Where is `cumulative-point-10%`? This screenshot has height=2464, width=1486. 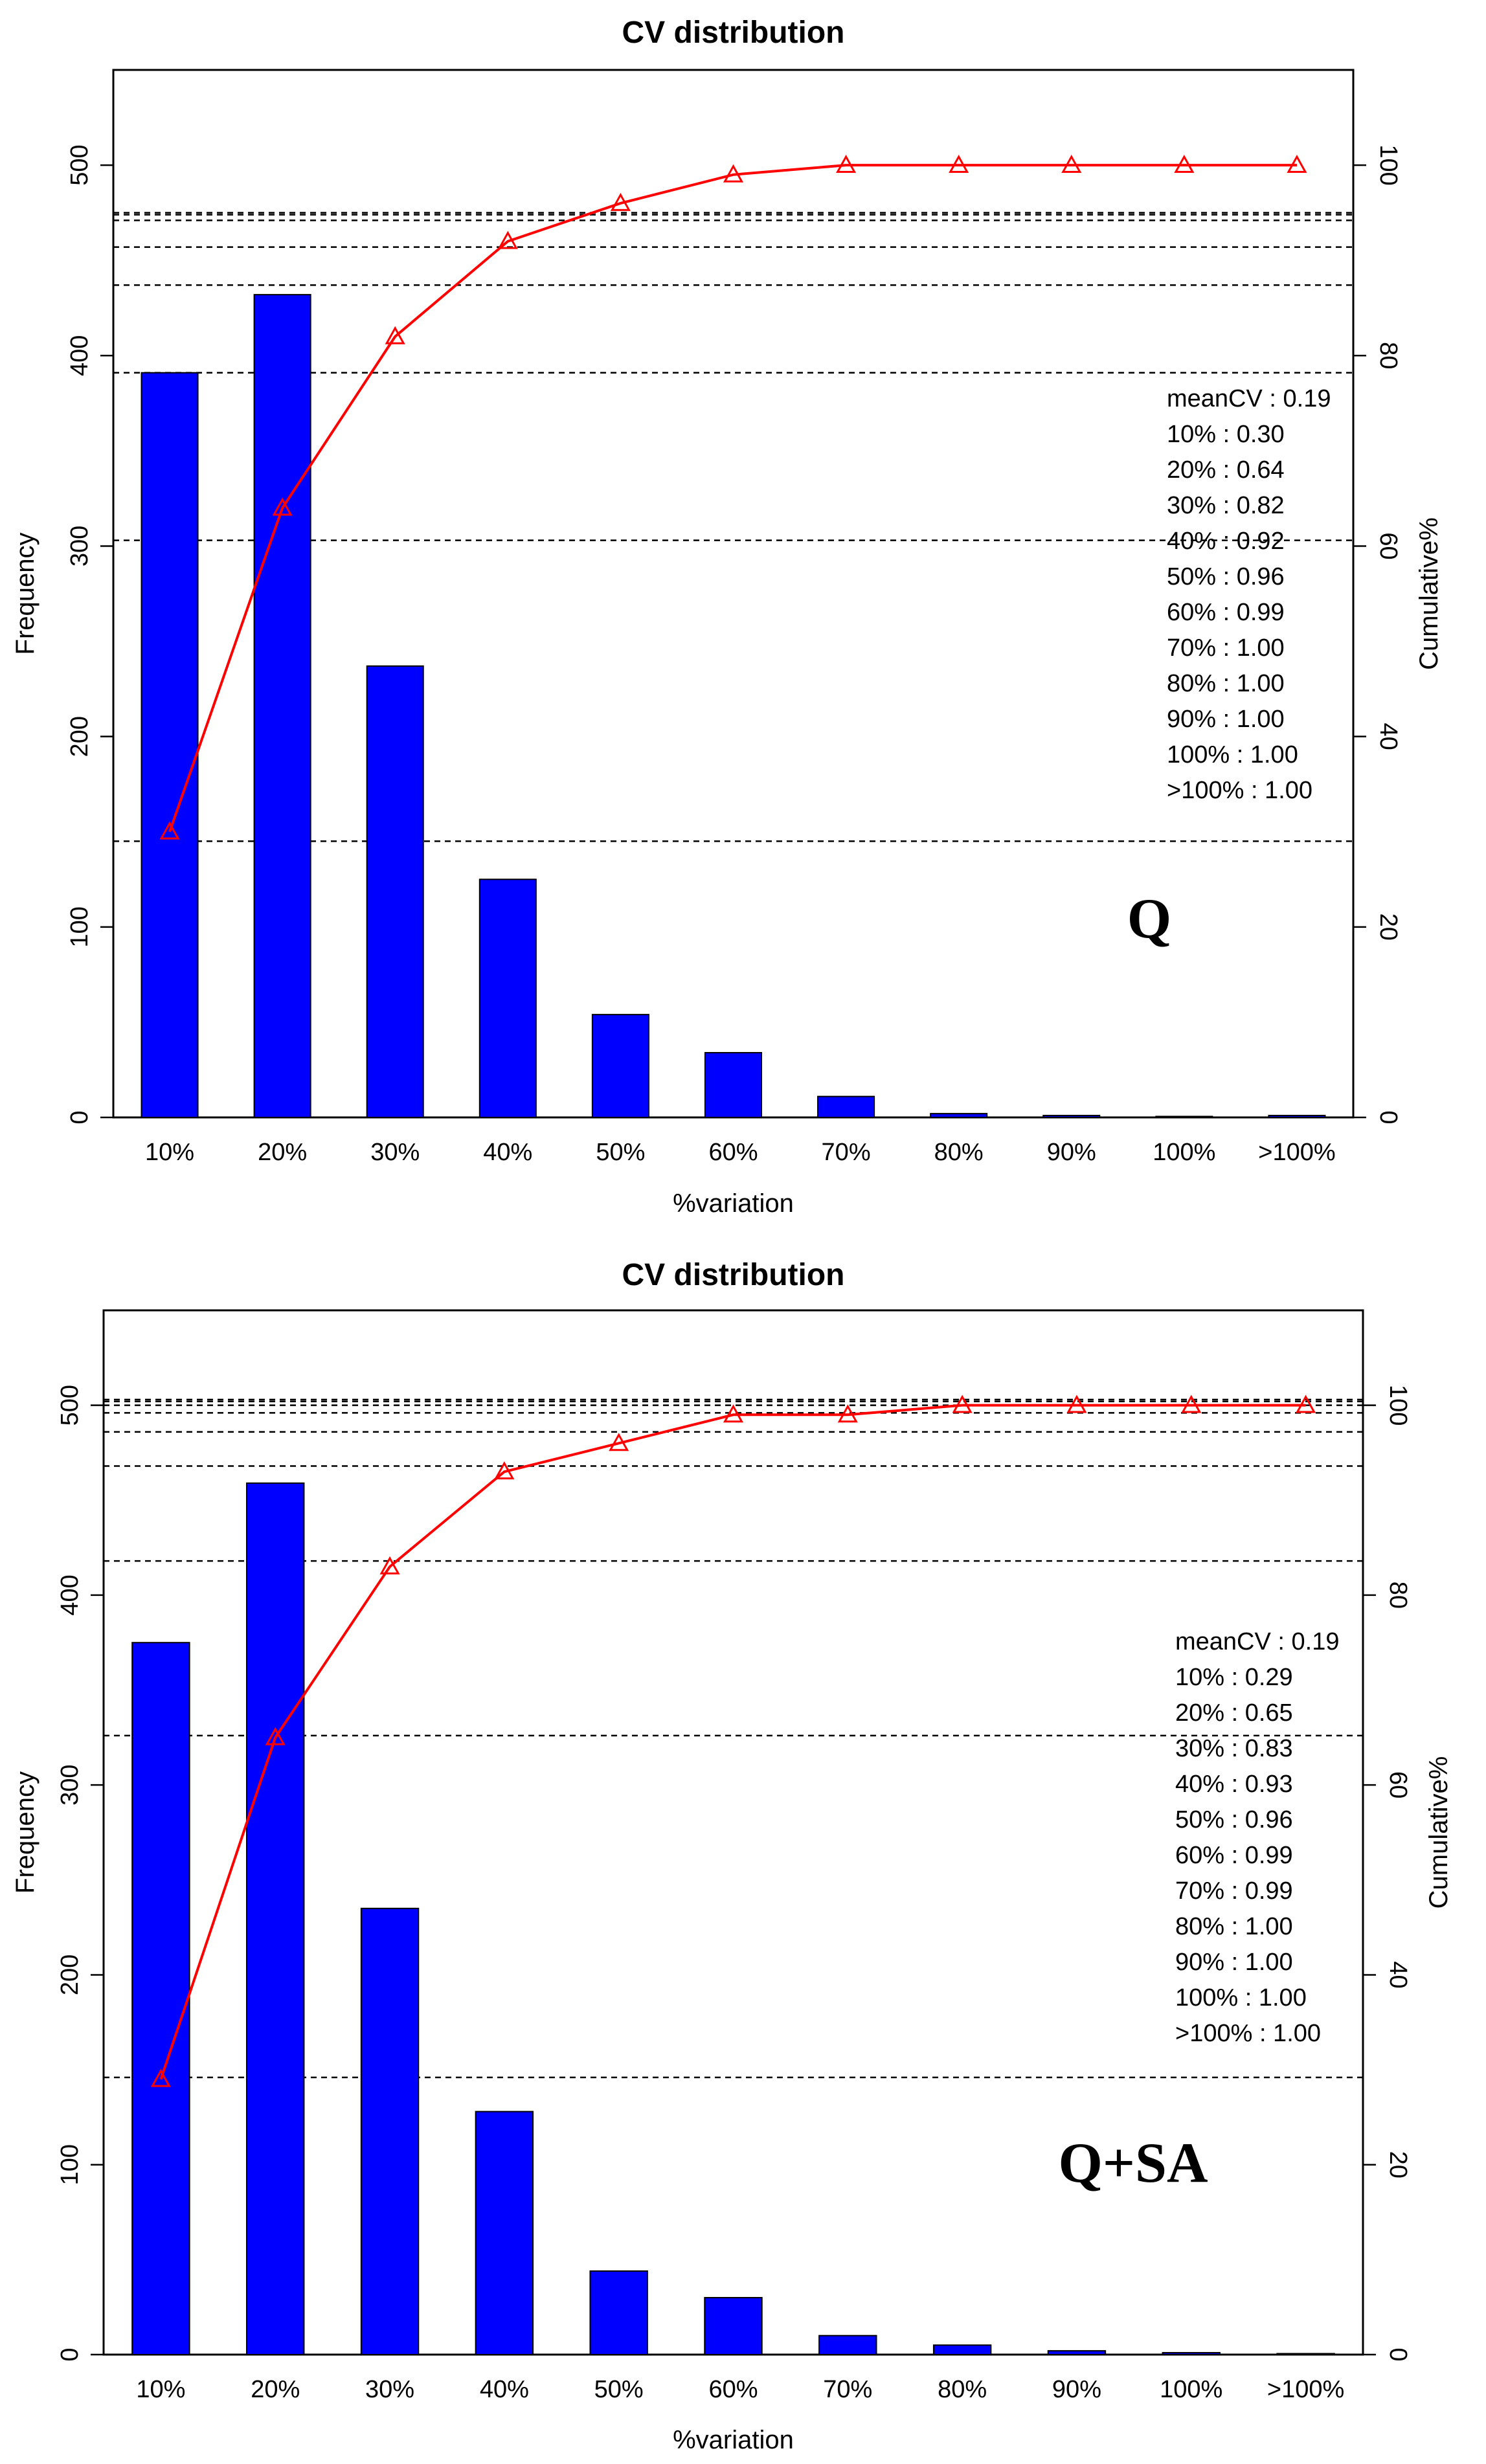 cumulative-point-10% is located at coordinates (160, 2077).